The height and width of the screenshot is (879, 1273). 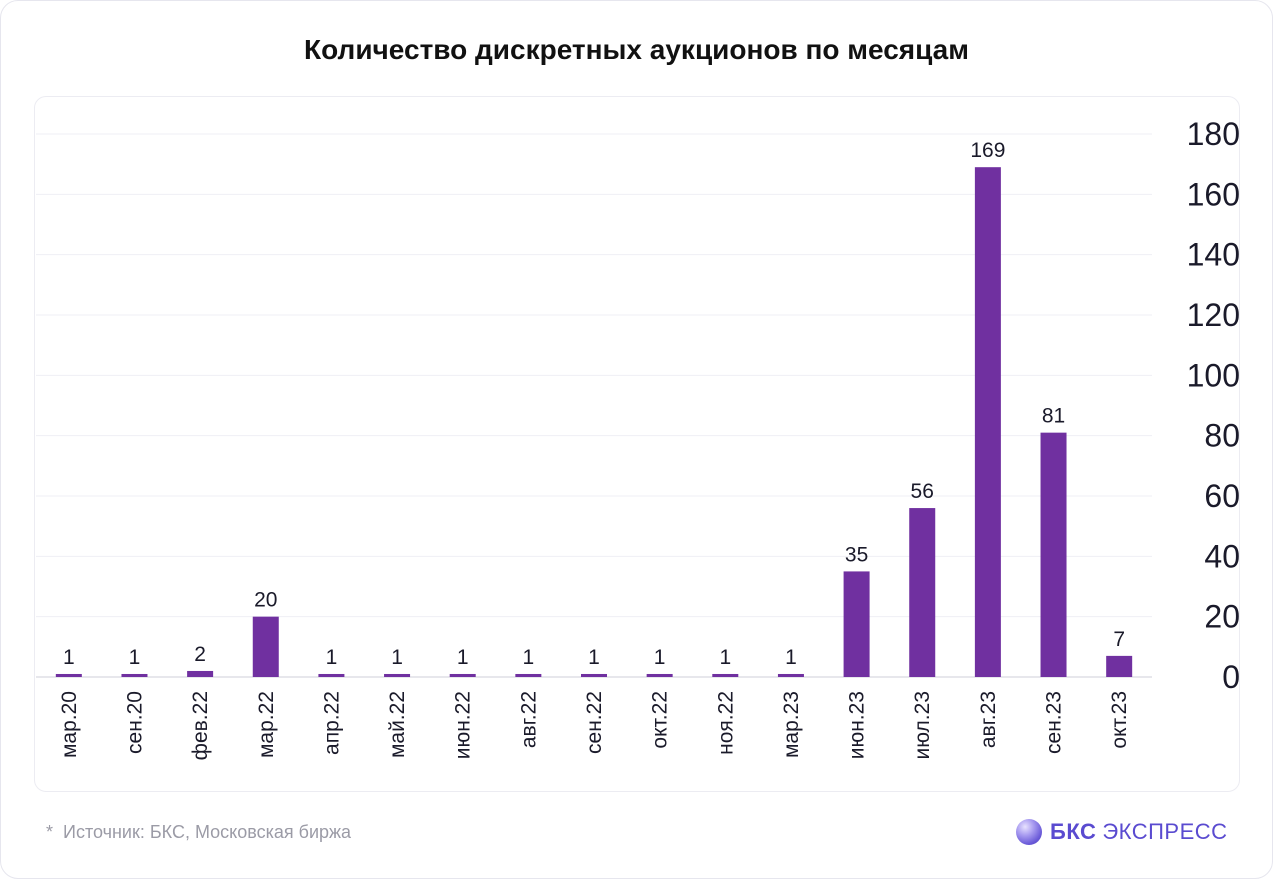 I want to click on y-tick-label: 120, so click(x=1213, y=315).